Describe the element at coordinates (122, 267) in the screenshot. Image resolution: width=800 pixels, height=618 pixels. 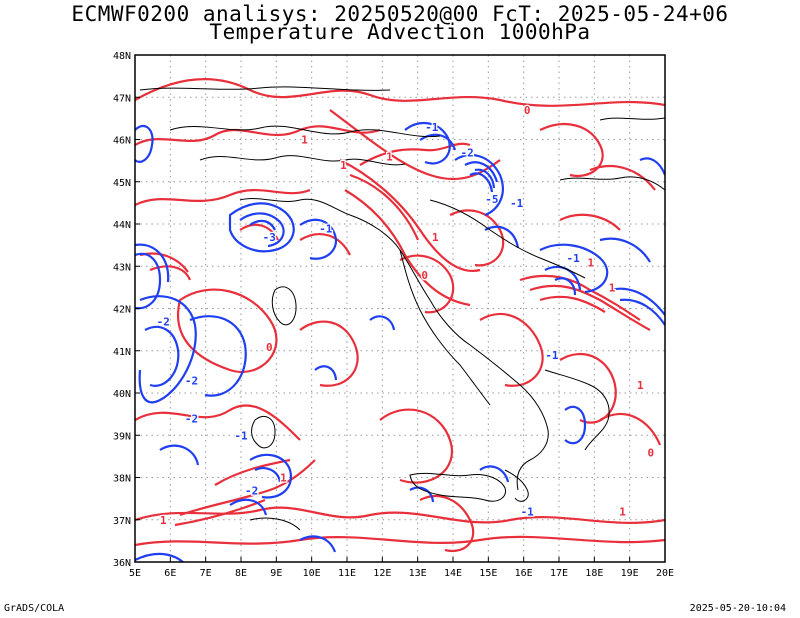
I see `lat-tick-label: 43N` at that location.